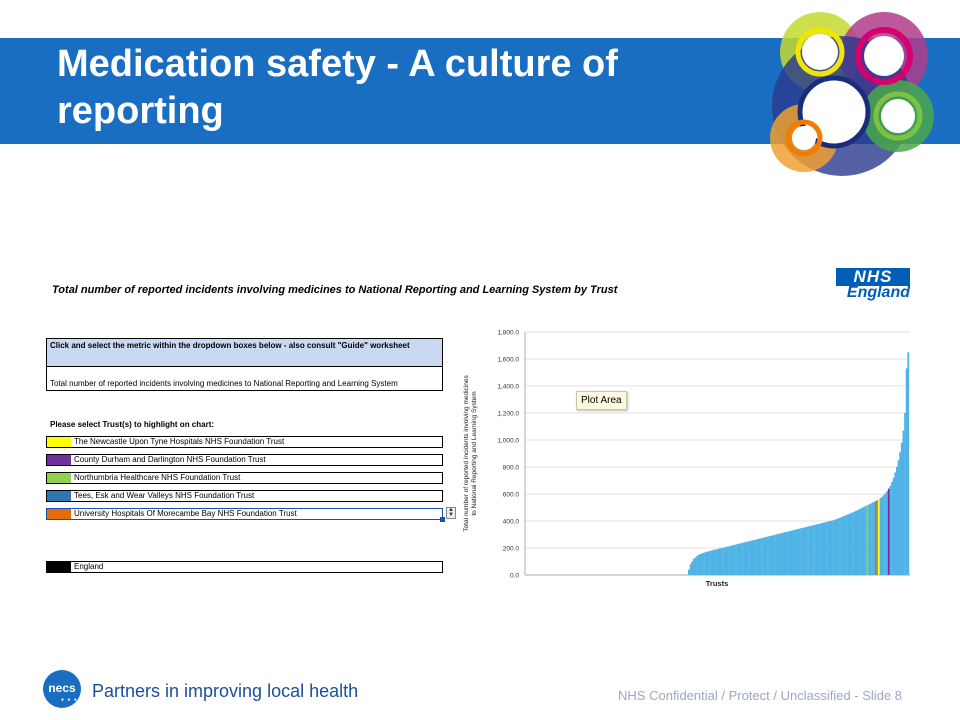 Image resolution: width=960 pixels, height=720 pixels. What do you see at coordinates (89, 566) in the screenshot?
I see `trust-name: England` at bounding box center [89, 566].